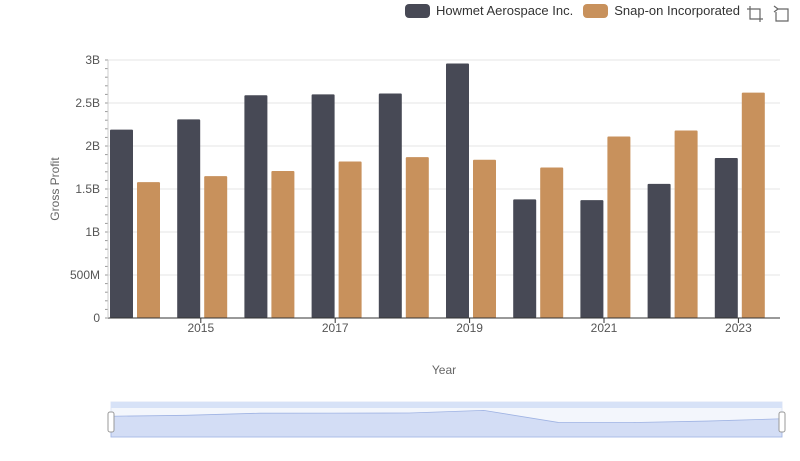  I want to click on y-tick-label: 2B, so click(92, 146).